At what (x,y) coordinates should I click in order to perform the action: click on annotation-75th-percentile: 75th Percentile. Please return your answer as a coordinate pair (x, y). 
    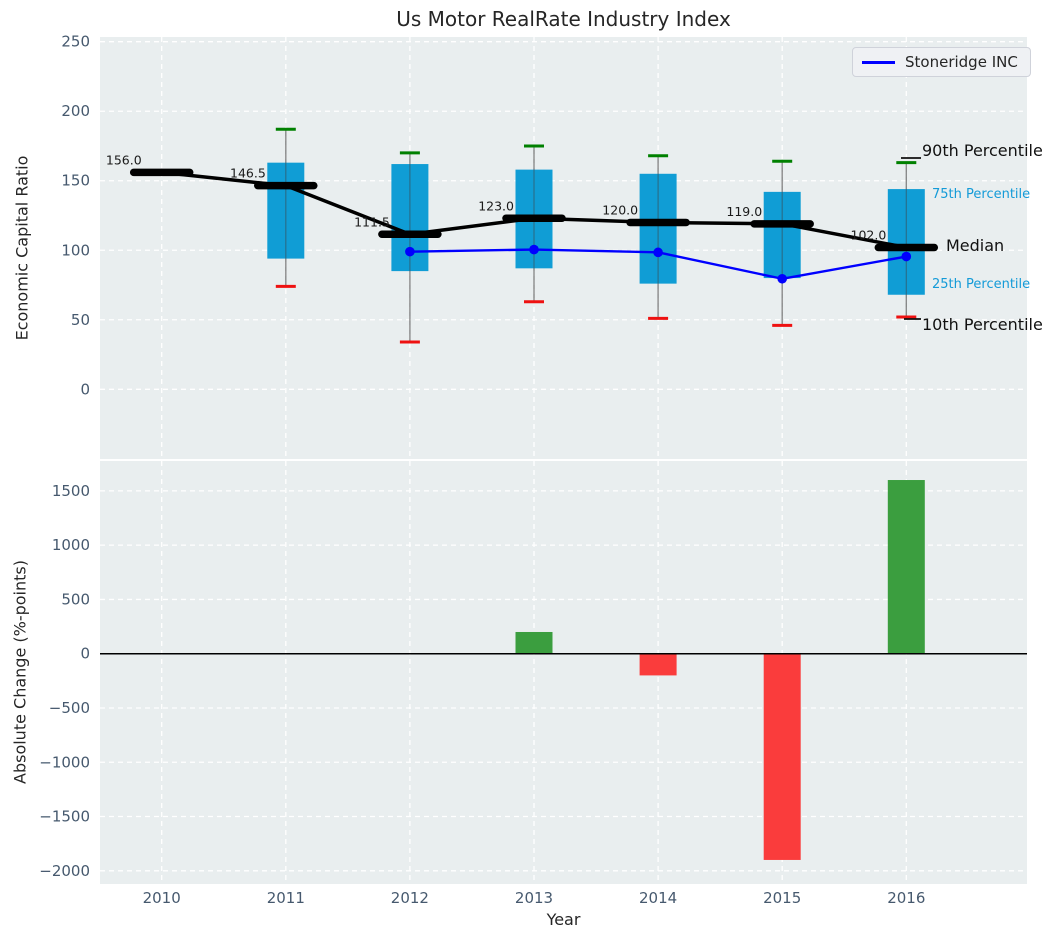
    Looking at the image, I should click on (981, 194).